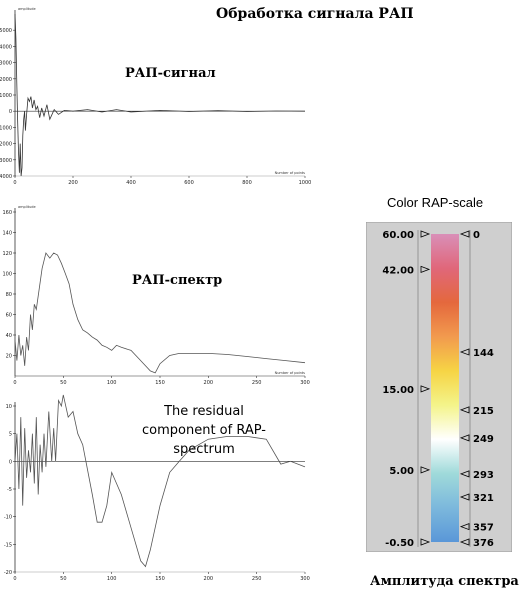 This screenshot has height=600, width=531. I want to click on y-tick-label: 60, so click(9, 316).